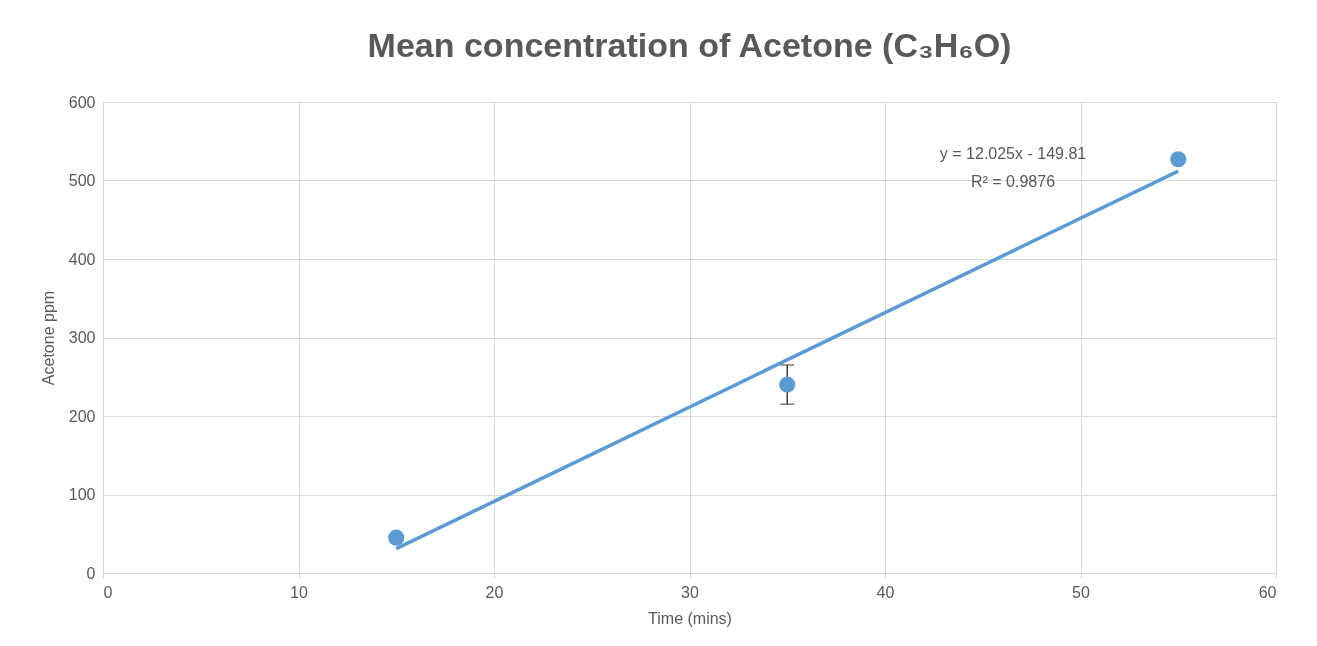 Image resolution: width=1317 pixels, height=646 pixels. What do you see at coordinates (48, 338) in the screenshot?
I see `y-axis-title: Acetone ppm` at bounding box center [48, 338].